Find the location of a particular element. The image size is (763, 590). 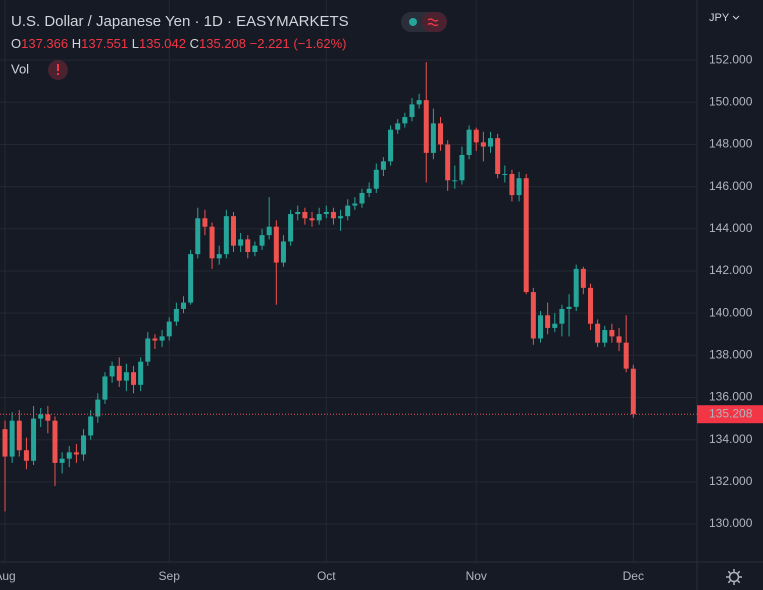

market-open-dot is located at coordinates (413, 22).